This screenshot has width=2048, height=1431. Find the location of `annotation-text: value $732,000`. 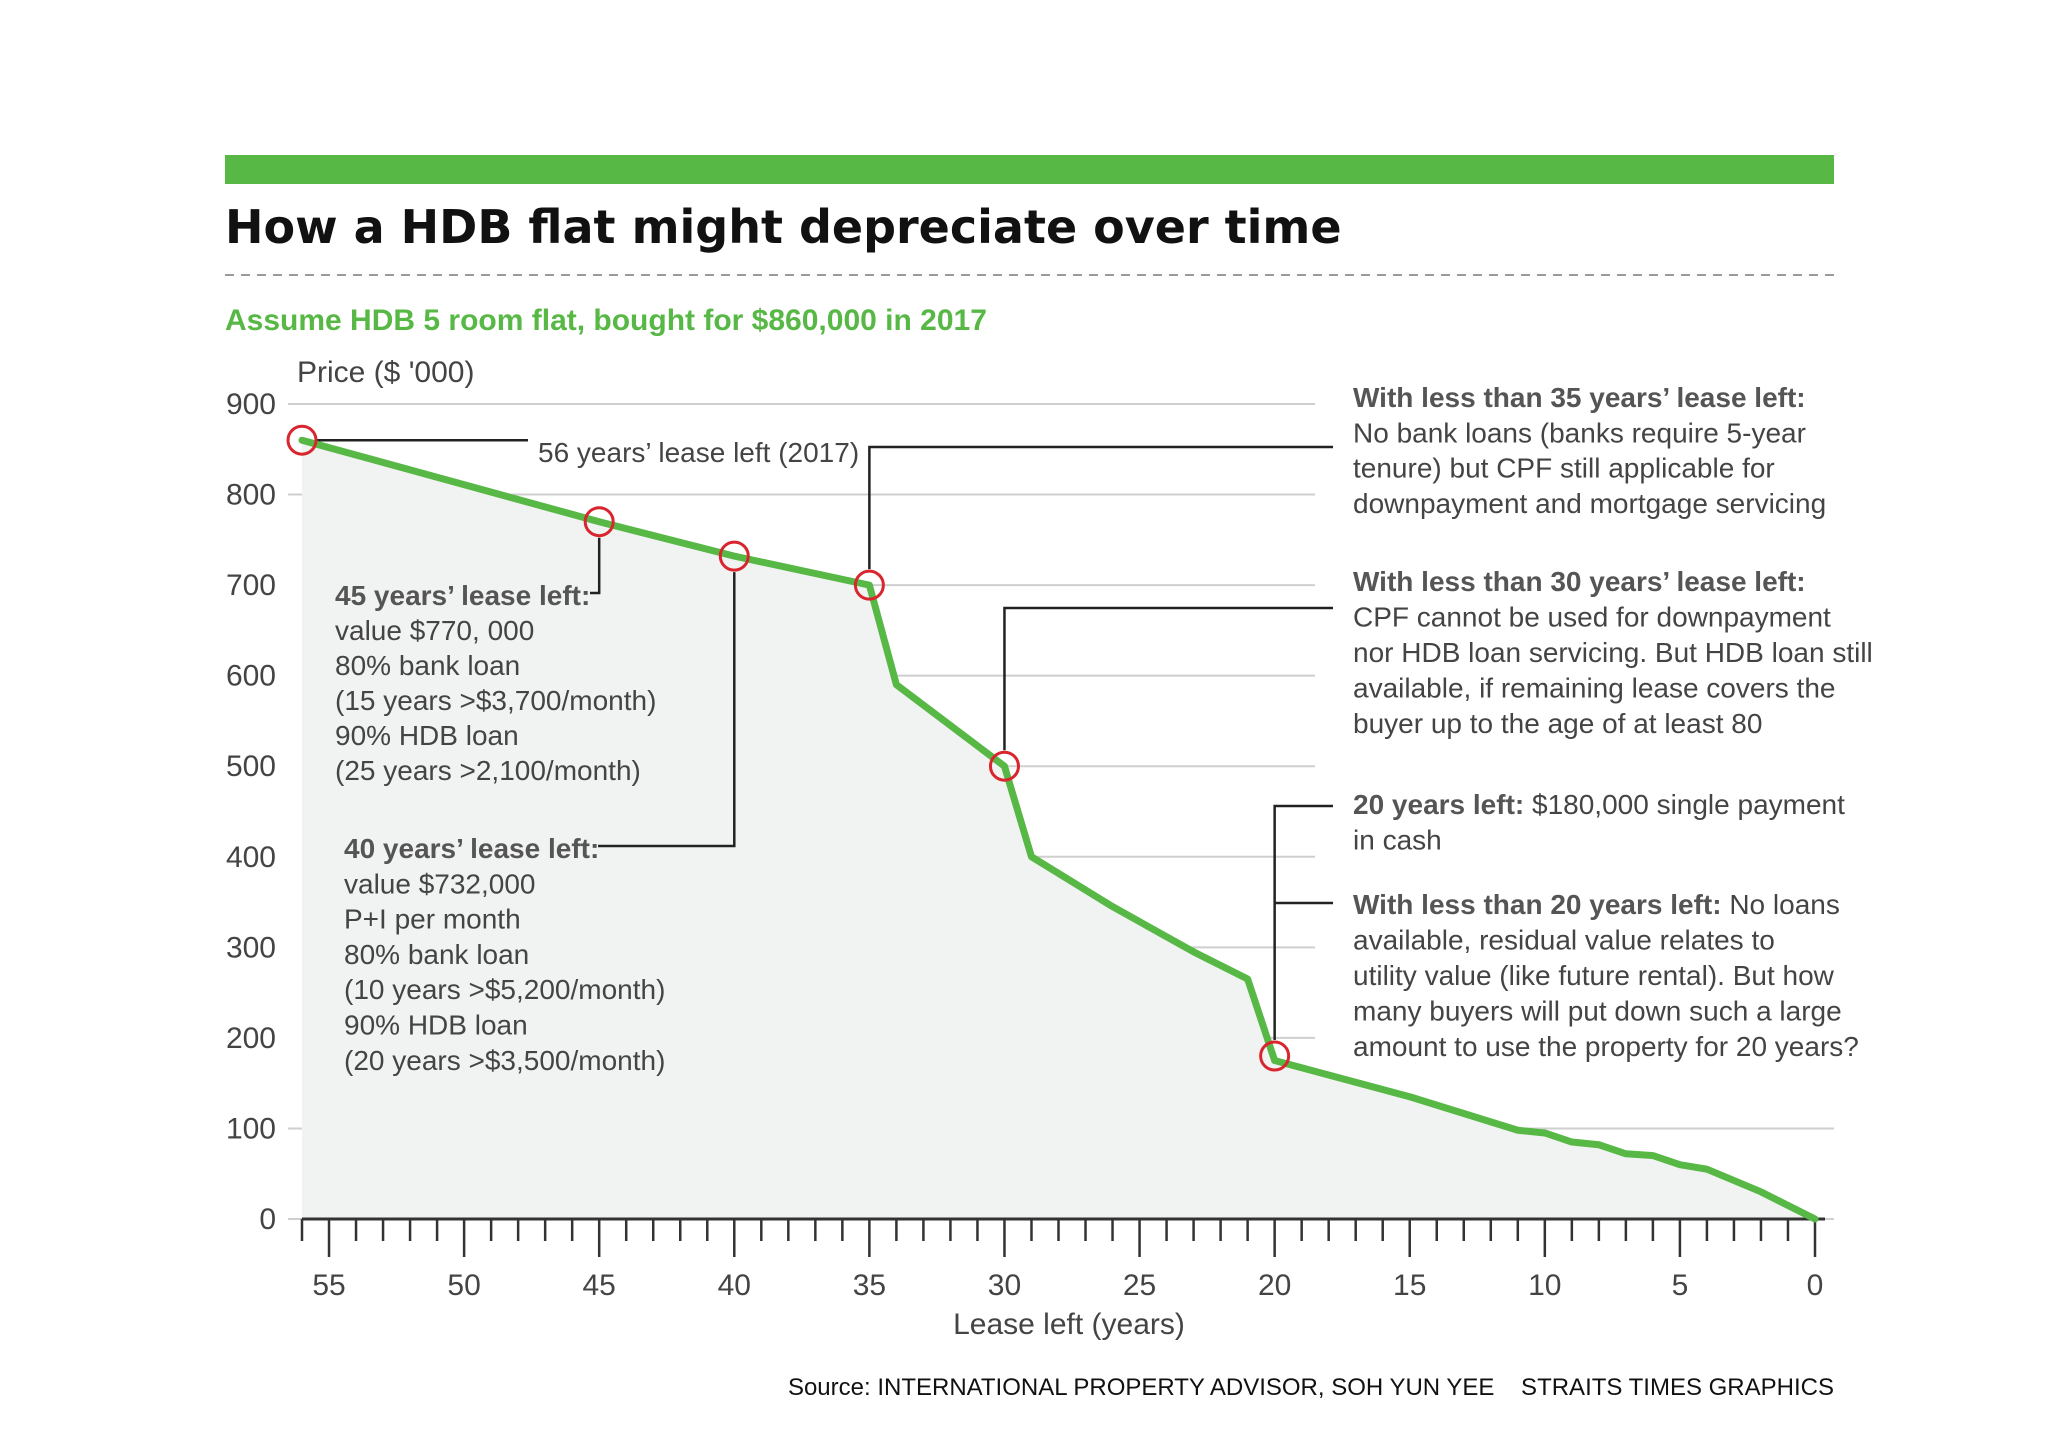

annotation-text: value $732,000 is located at coordinates (440, 883).